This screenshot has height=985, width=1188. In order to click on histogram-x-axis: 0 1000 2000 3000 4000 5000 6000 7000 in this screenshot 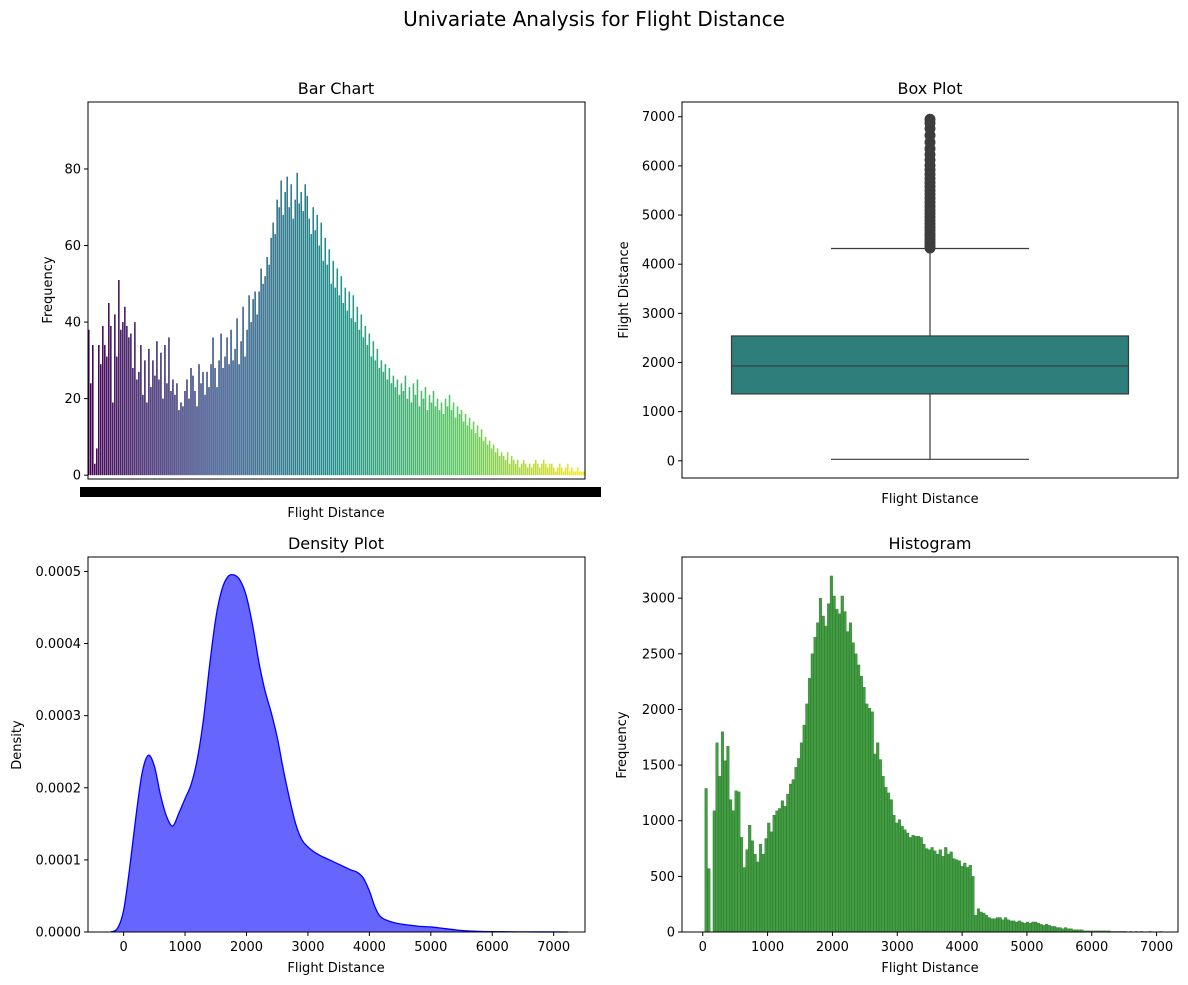, I will do `click(936, 943)`.